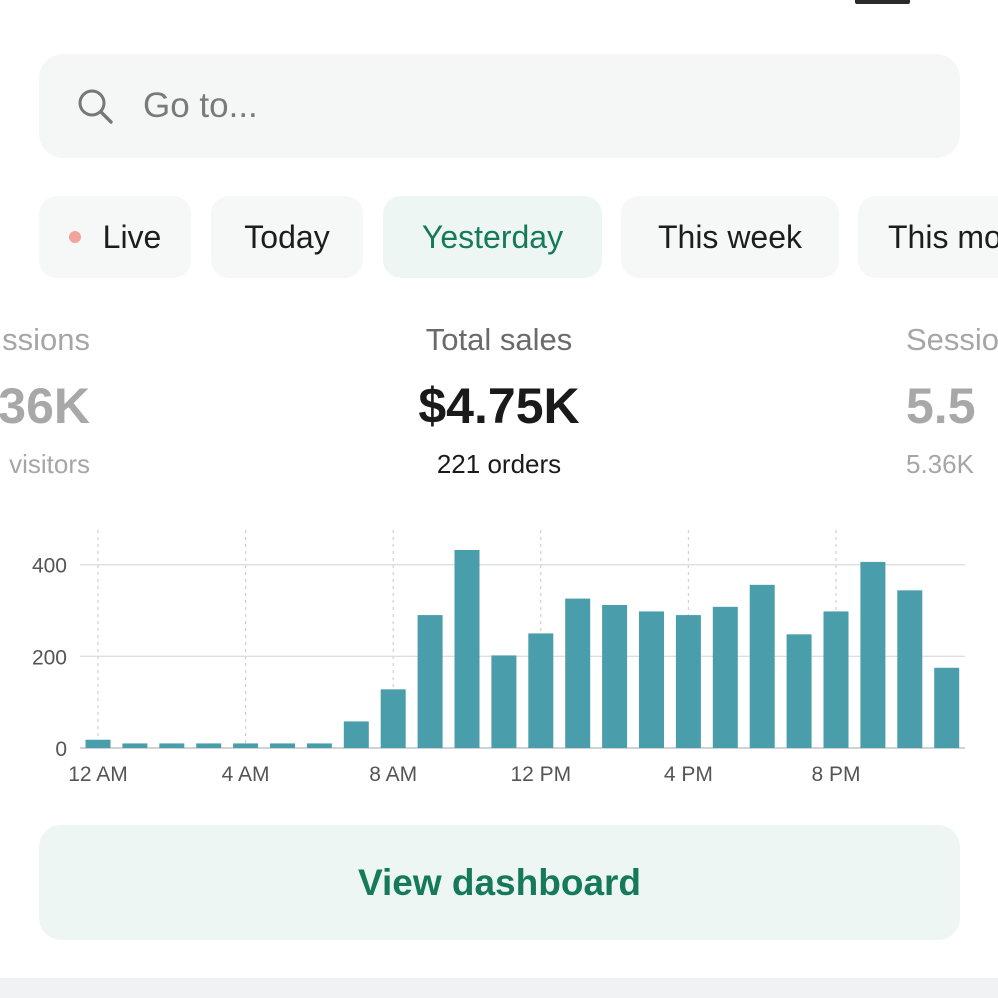 This screenshot has height=998, width=998. I want to click on metric-value: 36K, so click(45, 406).